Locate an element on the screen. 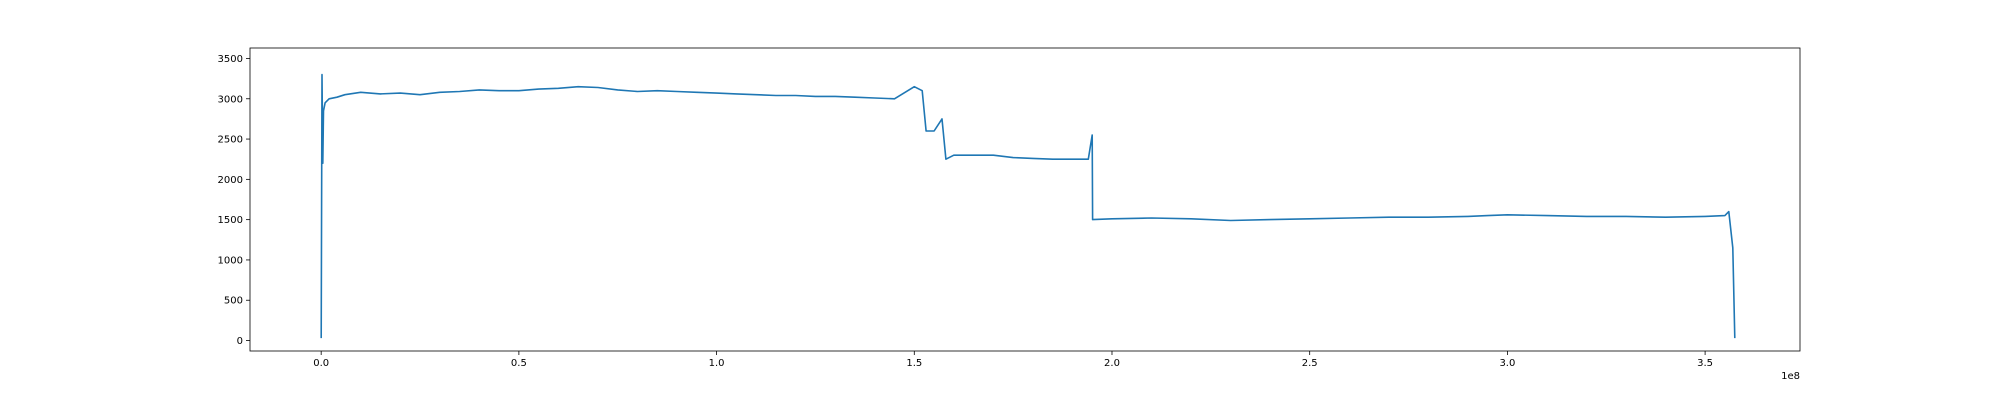  y-tick-label: 500 is located at coordinates (233, 301).